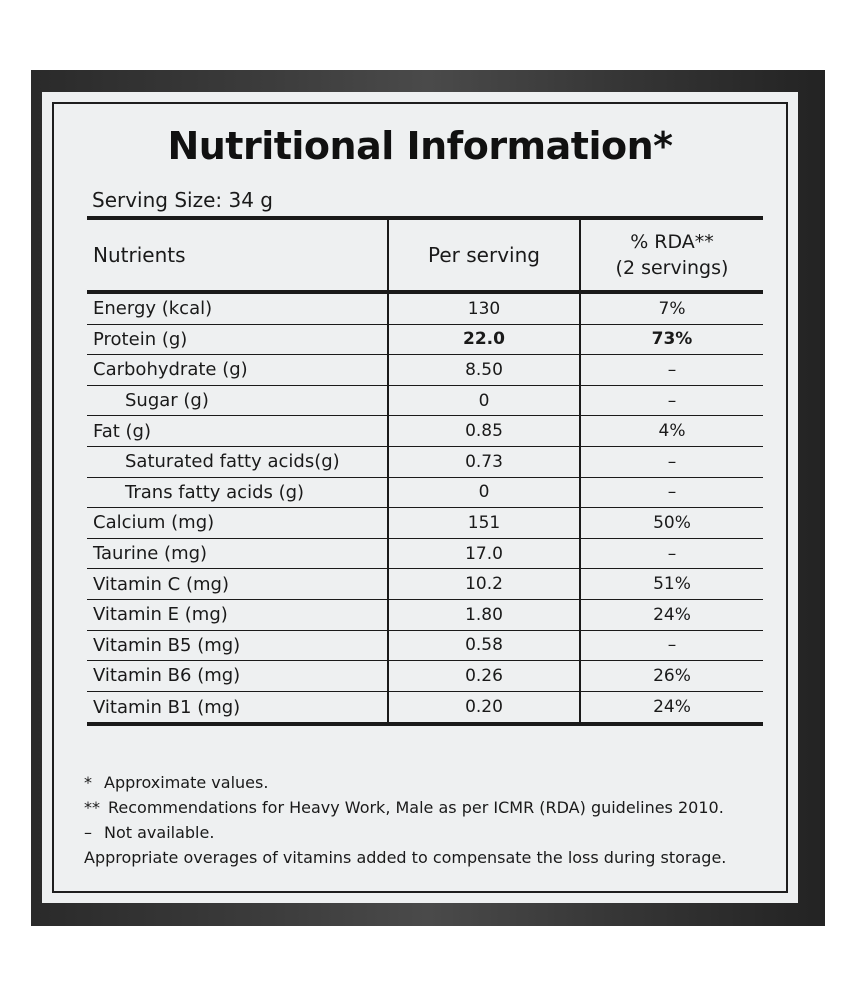  I want to click on table-row: Vitamin E (mg) 1.80 24%, so click(425, 615).